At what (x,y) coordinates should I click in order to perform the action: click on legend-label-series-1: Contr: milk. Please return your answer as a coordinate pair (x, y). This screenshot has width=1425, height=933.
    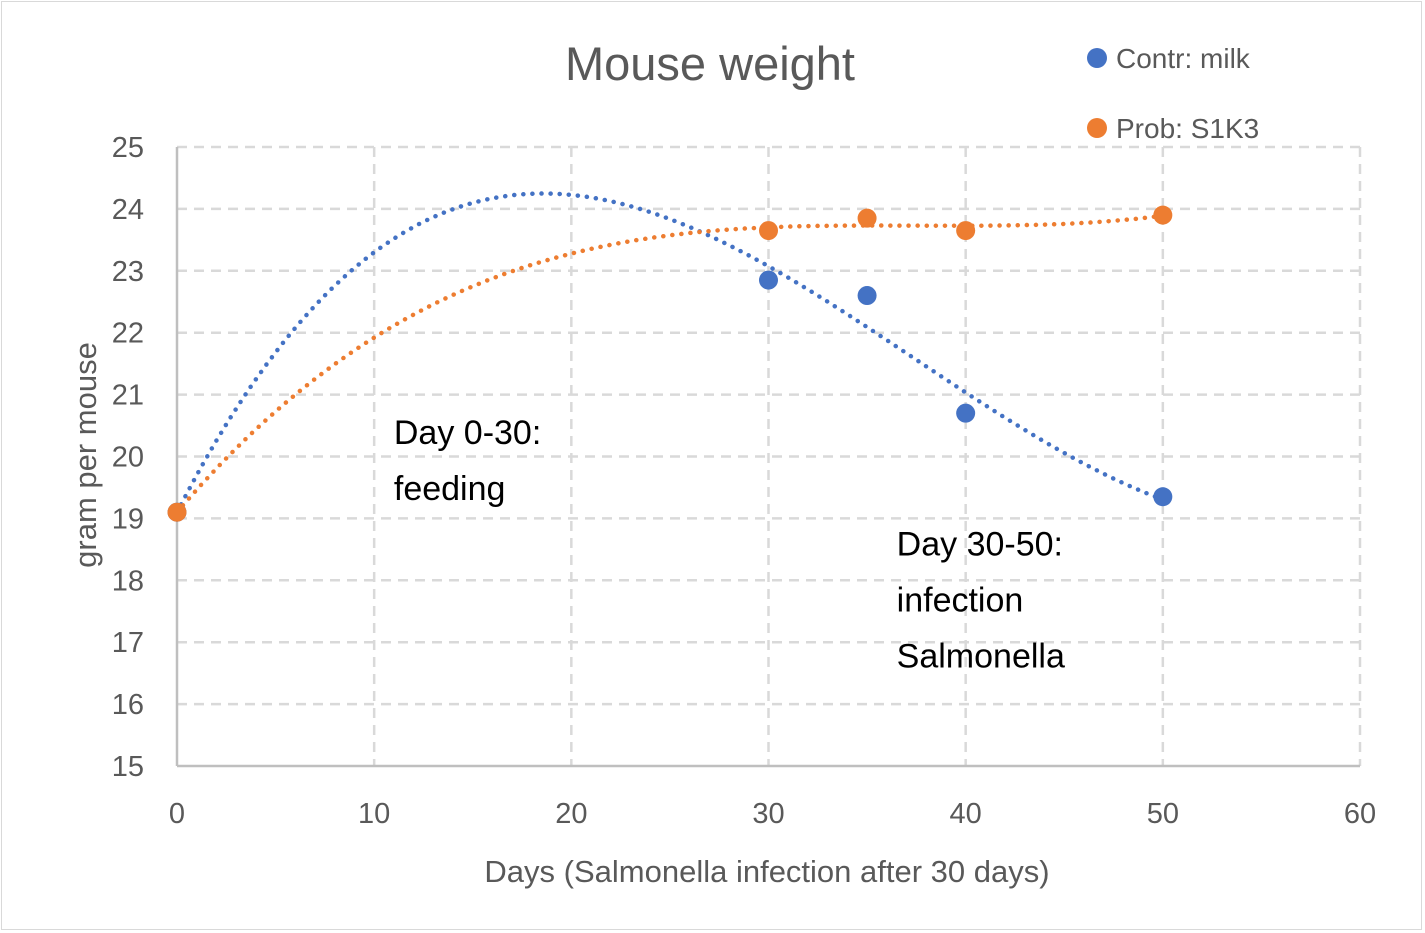
    Looking at the image, I should click on (1183, 58).